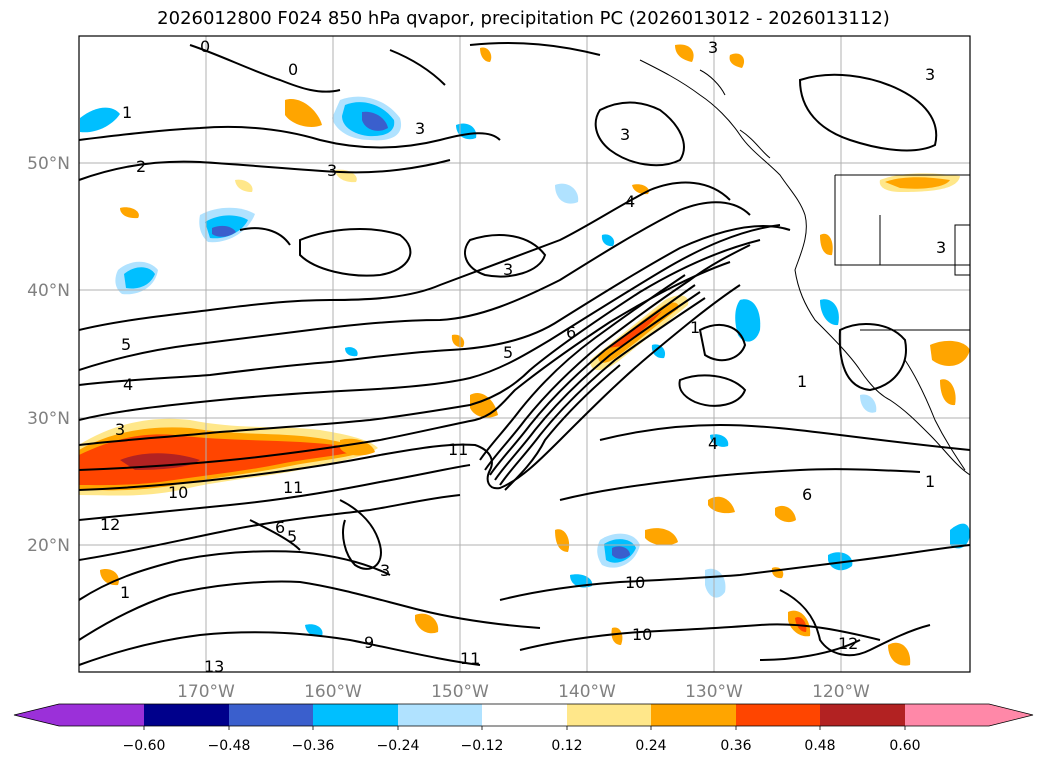 The height and width of the screenshot is (765, 1047). Describe the element at coordinates (566, 746) in the screenshot. I see `colorbar-tick: 0.12` at that location.